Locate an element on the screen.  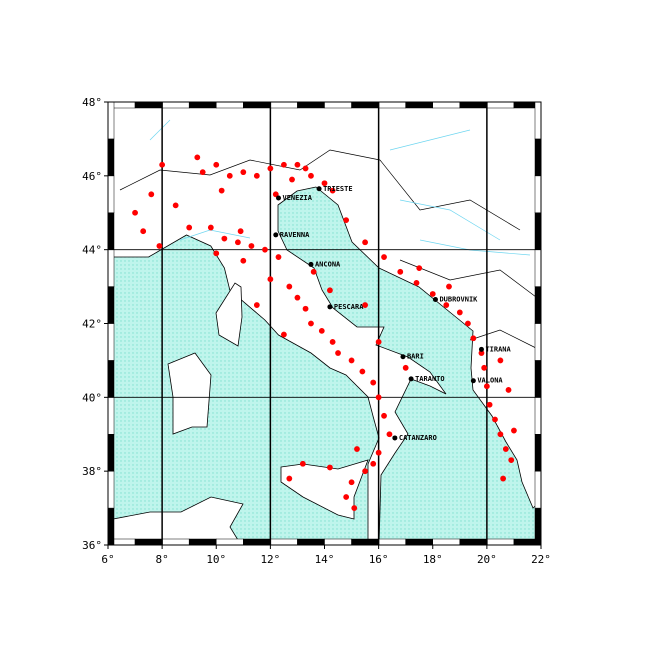
x-tick-label: 12° is located at coordinates (270, 559).